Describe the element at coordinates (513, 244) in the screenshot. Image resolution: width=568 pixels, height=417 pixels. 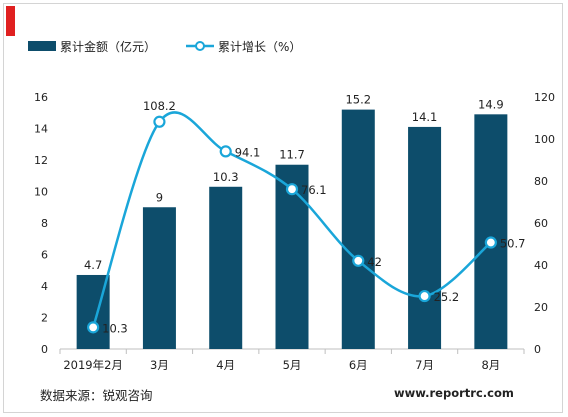
I see `line-value-label: 50.7` at that location.